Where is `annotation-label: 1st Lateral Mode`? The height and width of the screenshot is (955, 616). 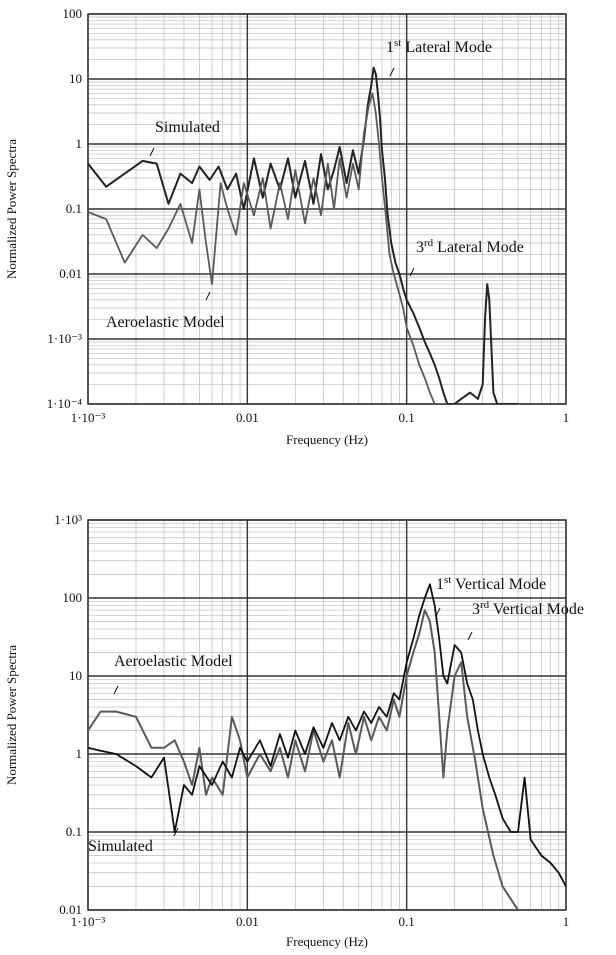 annotation-label: 1st Lateral Mode is located at coordinates (439, 46).